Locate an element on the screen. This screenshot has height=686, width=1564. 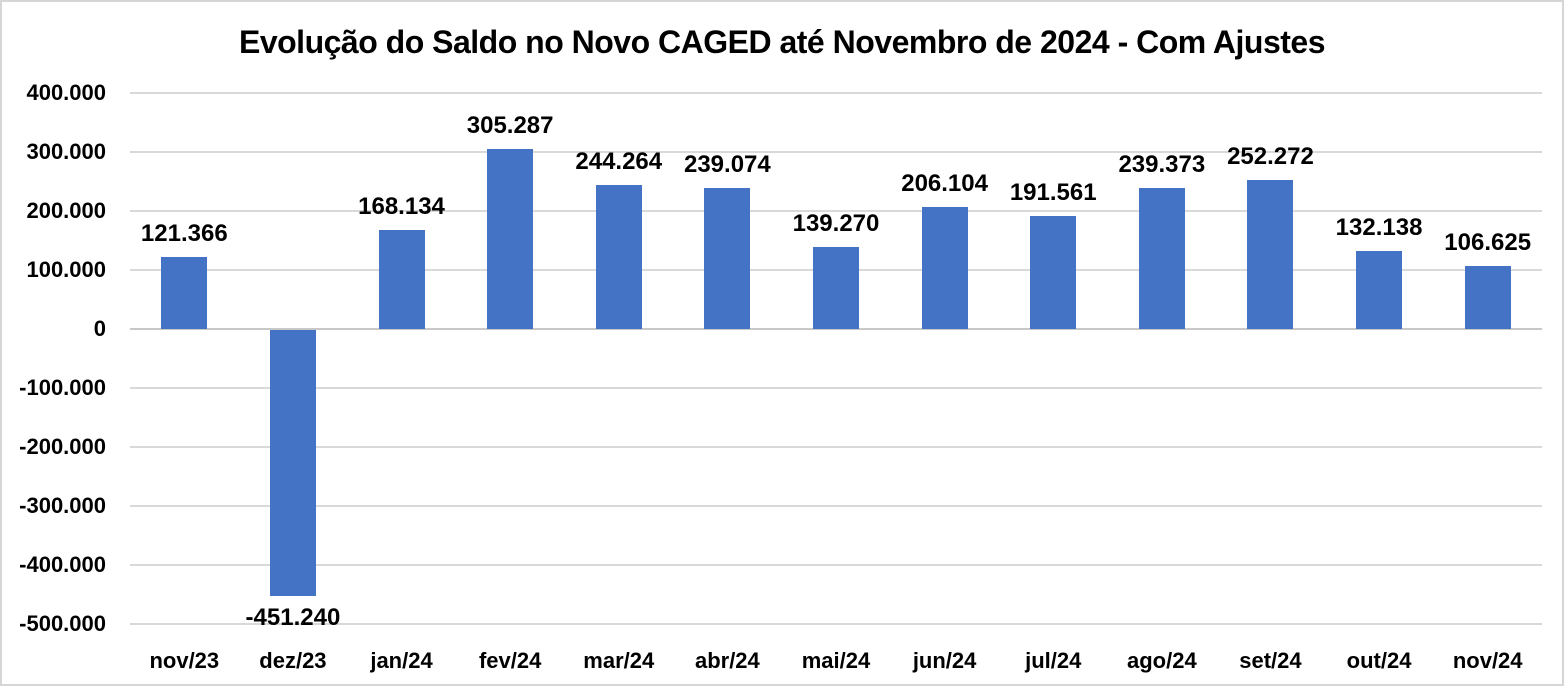
bar-value-label: 191.561 is located at coordinates (1053, 192).